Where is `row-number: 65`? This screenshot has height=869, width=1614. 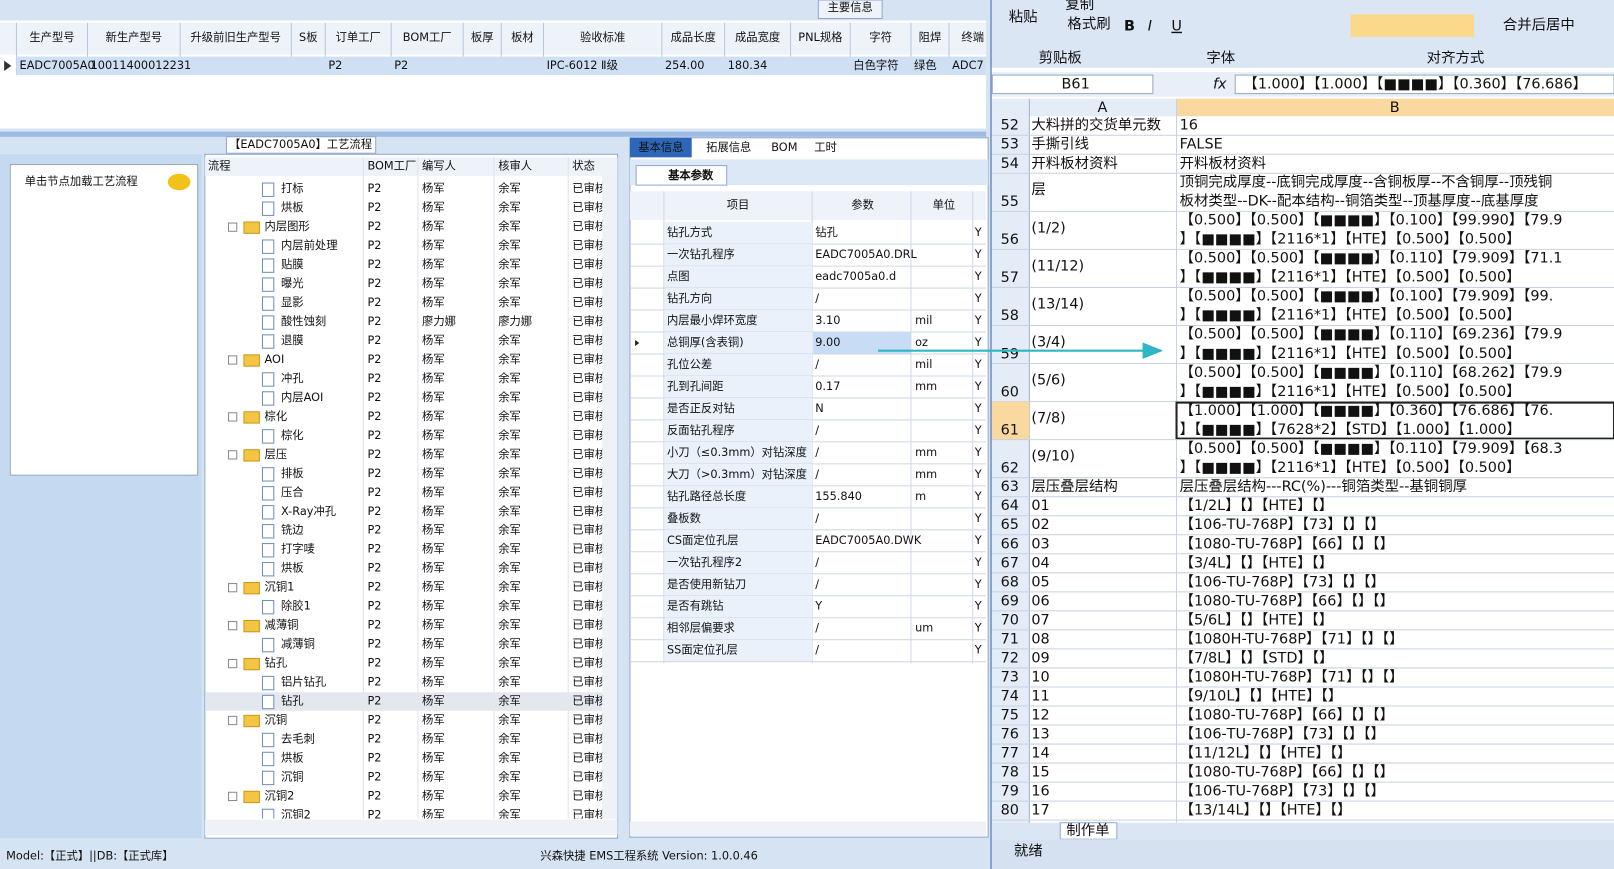
row-number: 65 is located at coordinates (1010, 525).